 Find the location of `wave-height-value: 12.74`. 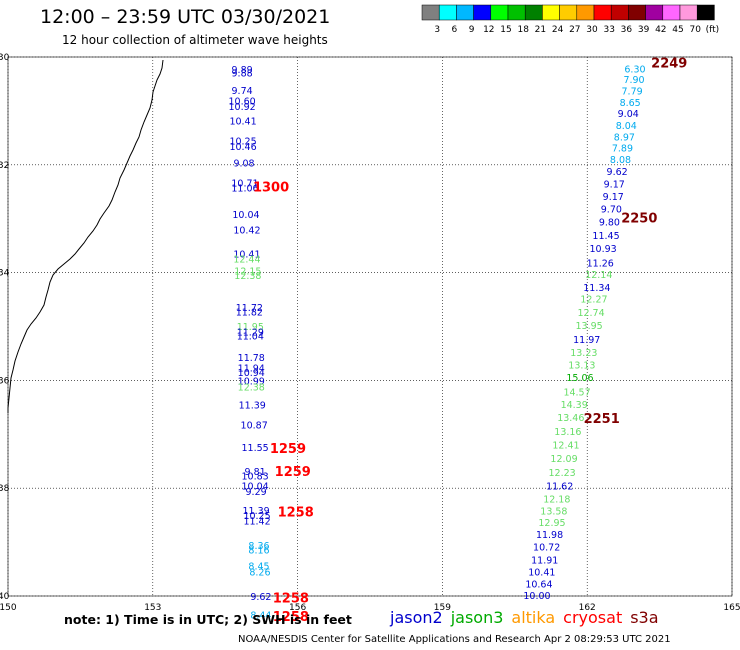

wave-height-value: 12.74 is located at coordinates (590, 313).